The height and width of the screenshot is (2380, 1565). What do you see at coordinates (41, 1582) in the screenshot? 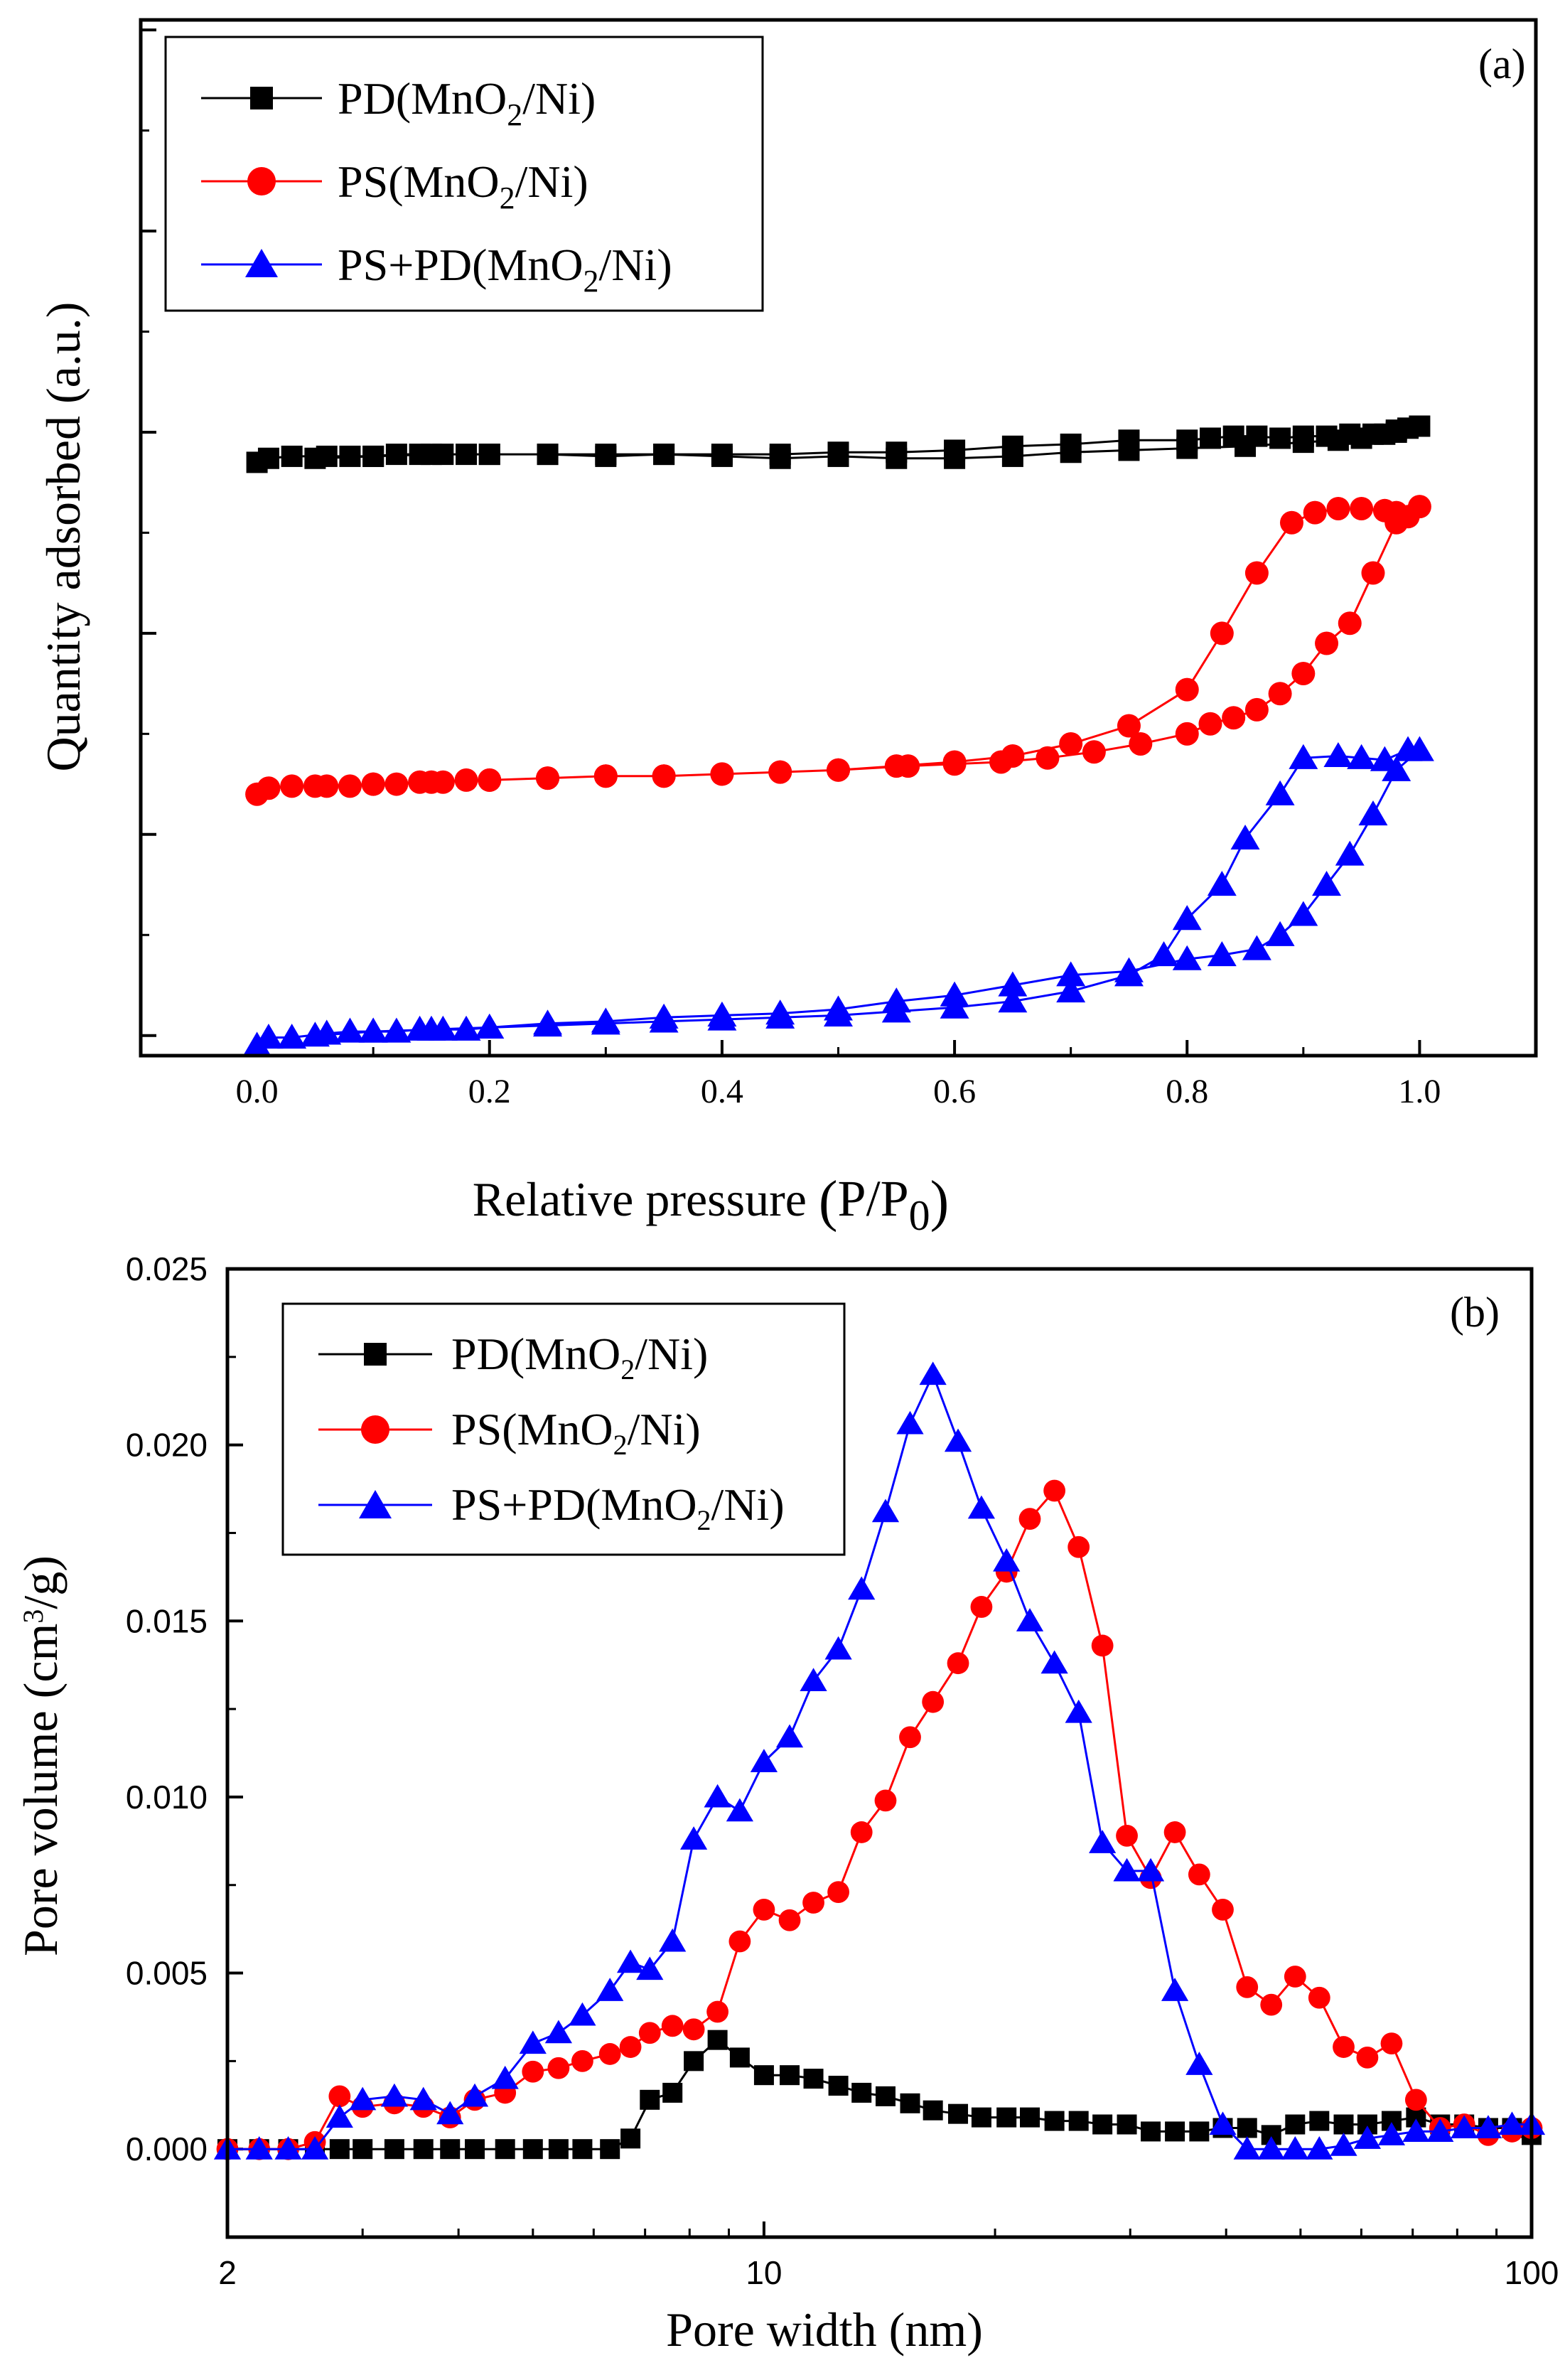
I see `panel-b-y-axis-title-post: /g)` at bounding box center [41, 1582].